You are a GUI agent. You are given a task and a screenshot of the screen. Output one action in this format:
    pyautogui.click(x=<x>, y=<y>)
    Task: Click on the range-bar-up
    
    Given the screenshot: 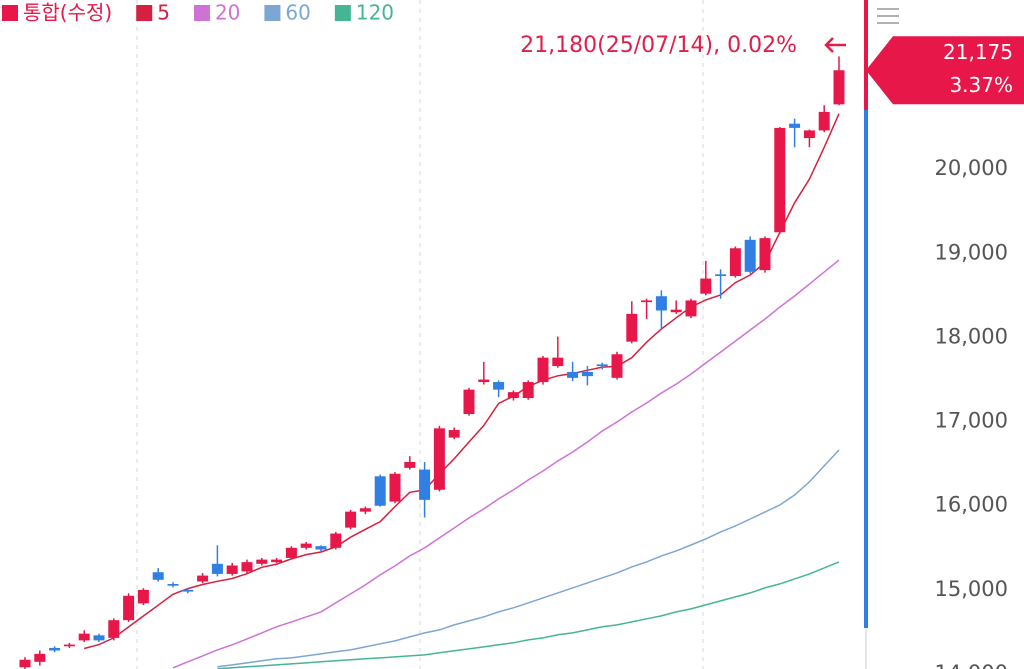 What is the action you would take?
    pyautogui.click(x=866, y=55)
    